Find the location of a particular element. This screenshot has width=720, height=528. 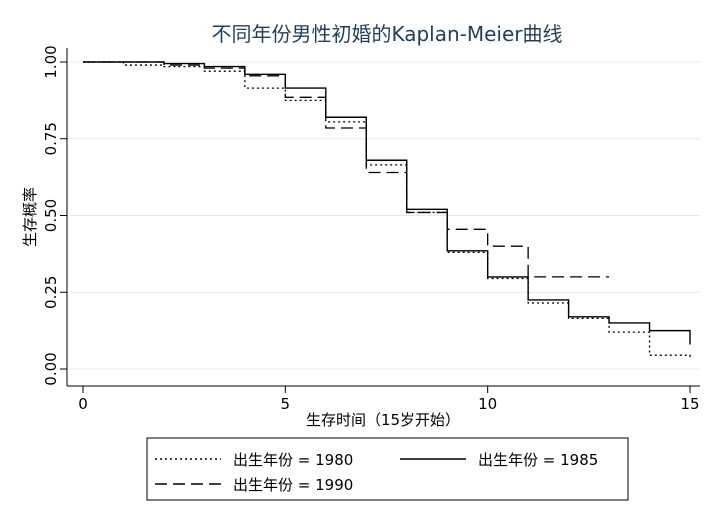

y-tick-label: 0.00 is located at coordinates (51, 368).